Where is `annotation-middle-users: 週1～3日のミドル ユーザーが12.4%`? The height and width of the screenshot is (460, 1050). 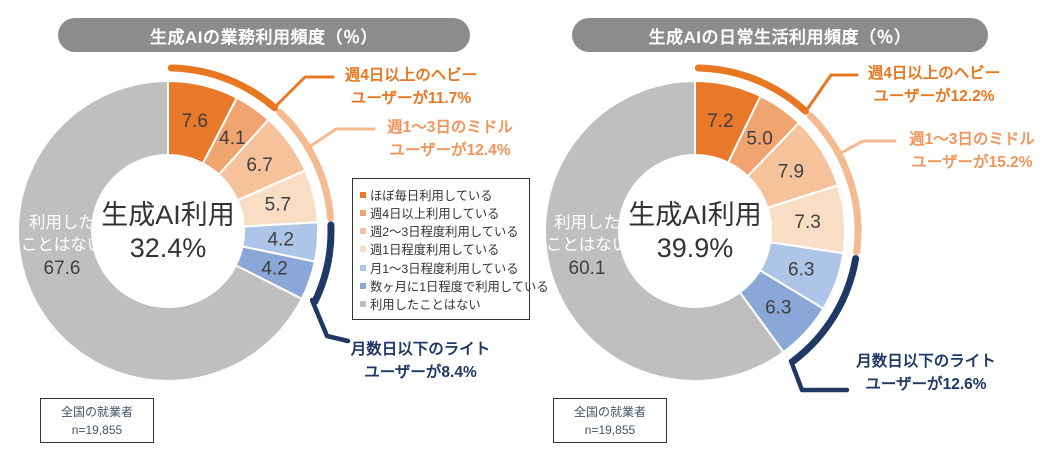 annotation-middle-users: 週1～3日のミドル ユーザーが12.4% is located at coordinates (450, 139).